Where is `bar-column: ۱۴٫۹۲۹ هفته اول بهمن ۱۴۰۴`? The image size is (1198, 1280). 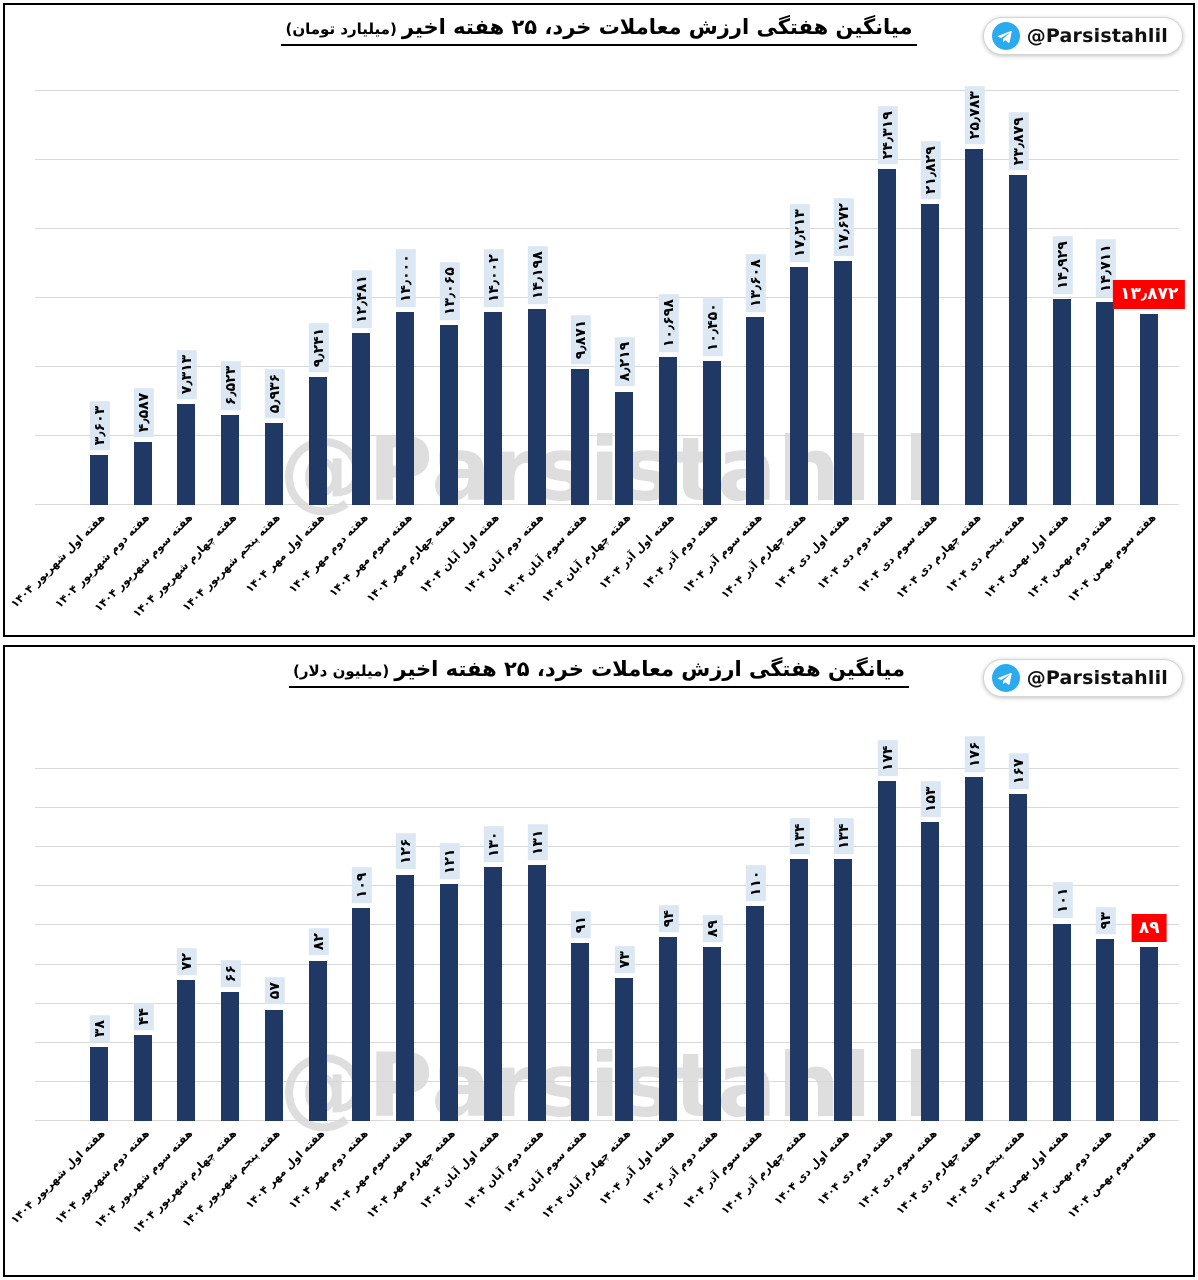
bar-column: ۱۴٫۹۲۹ هفته اول بهمن ۱۴۰۴ is located at coordinates (1032, 346).